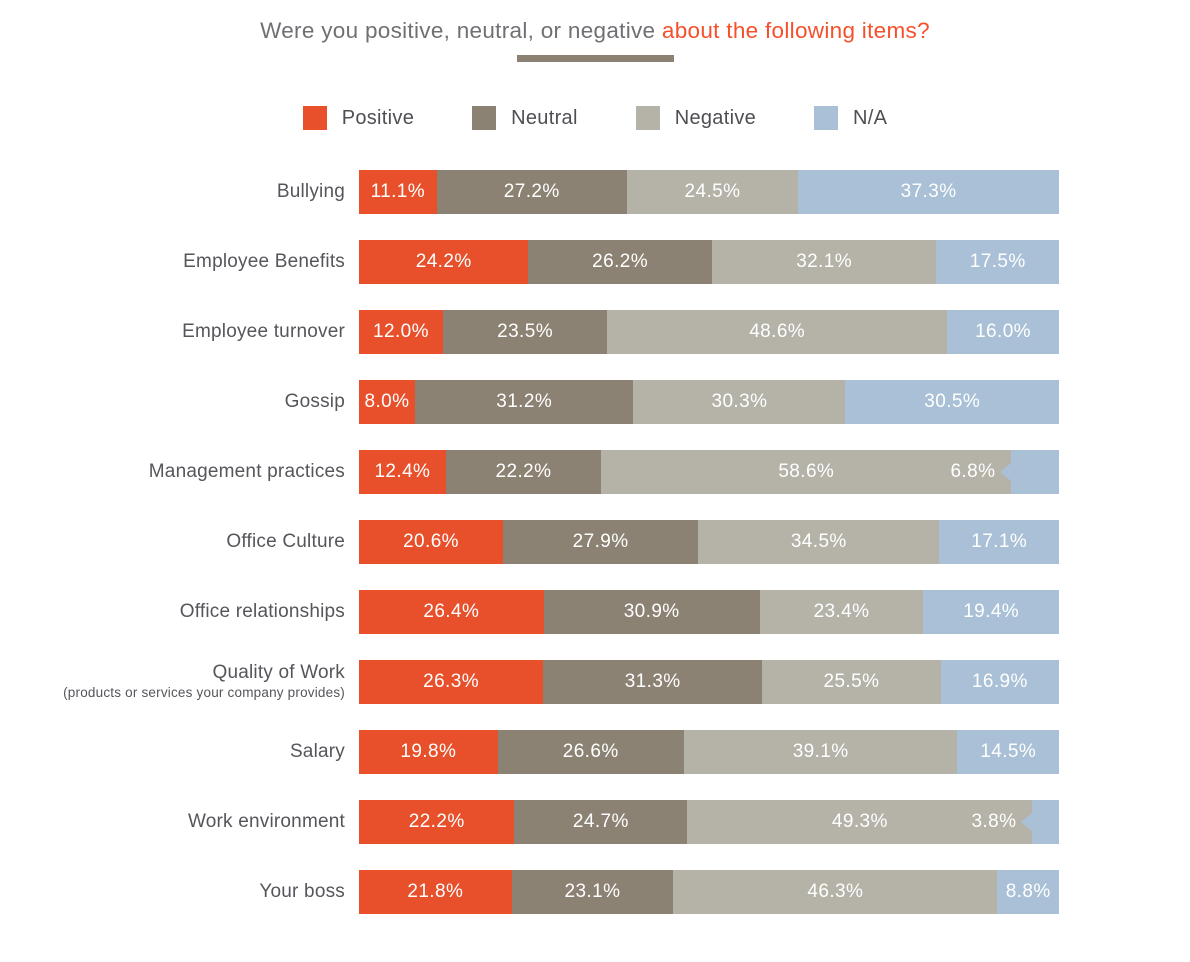 This screenshot has width=1190, height=962. I want to click on stacked-bar: 26.4% 30.9% 23.4% 19.4%, so click(709, 612).